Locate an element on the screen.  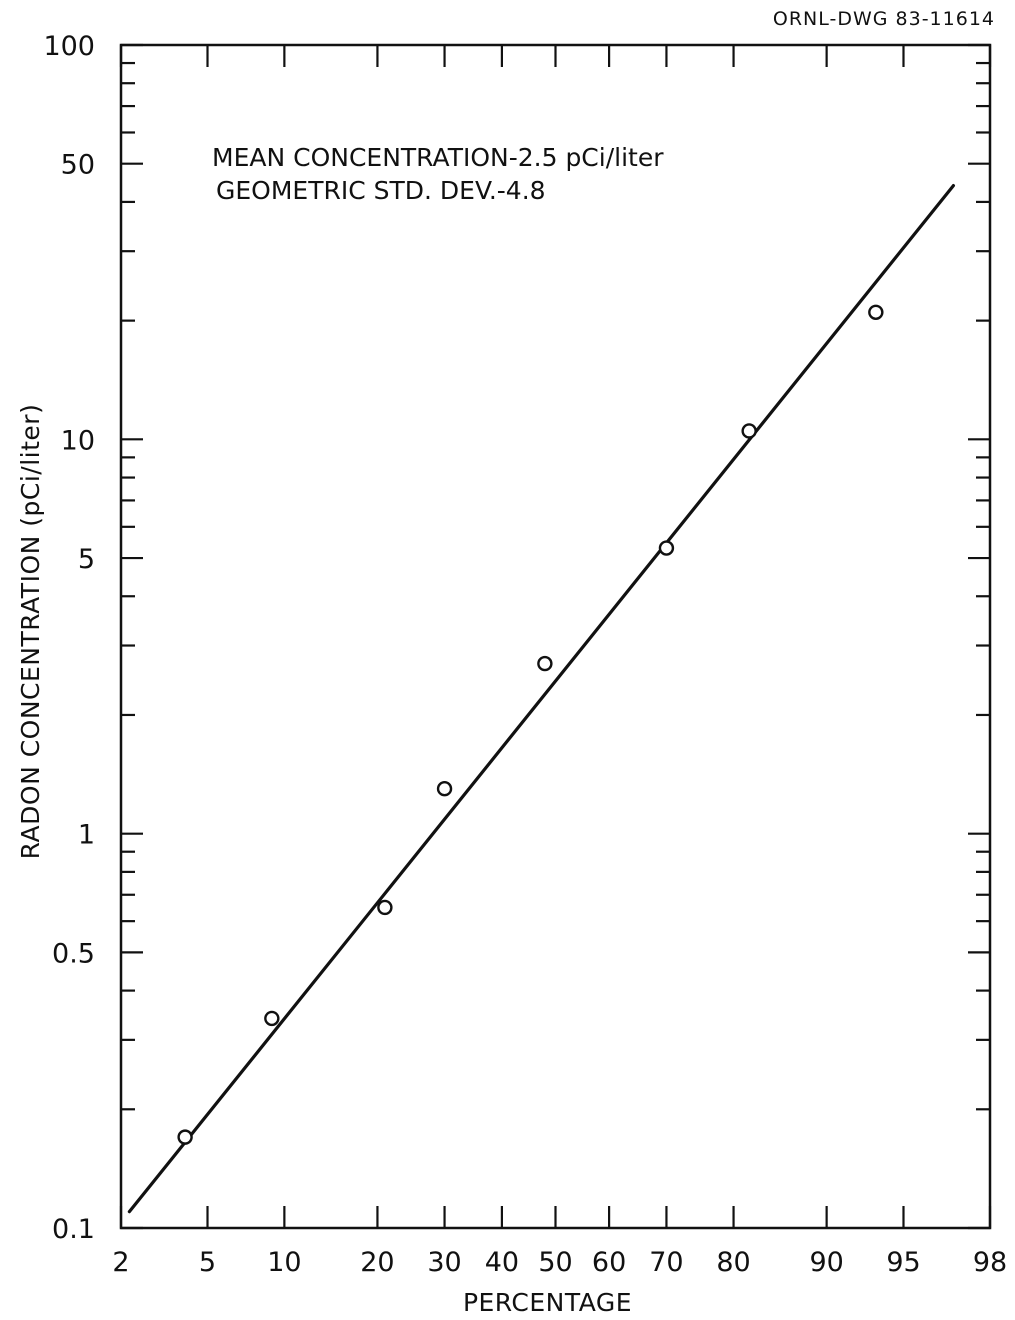
x-axis-title: PERCENTAGE is located at coordinates (547, 1302).